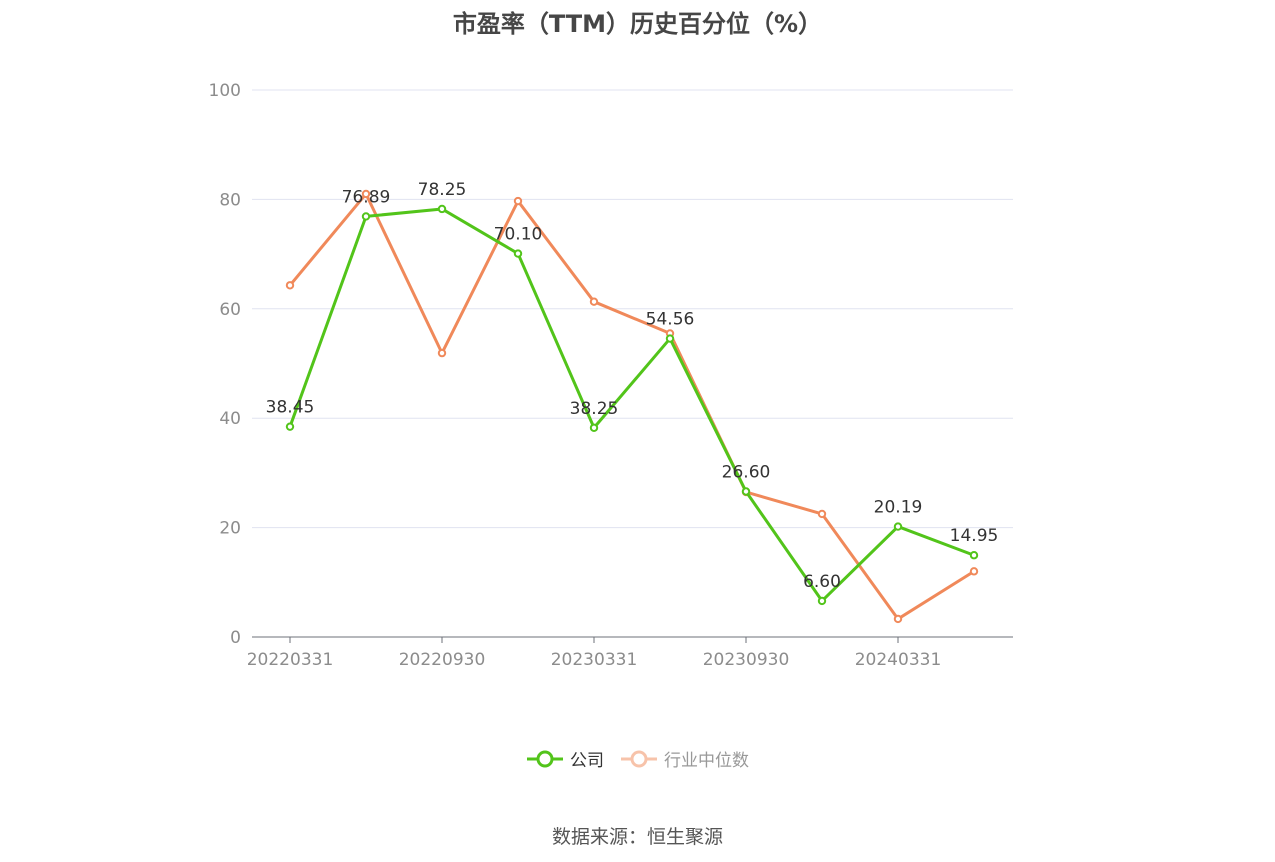  Describe the element at coordinates (230, 310) in the screenshot. I see `y-tick-label: 60` at that location.